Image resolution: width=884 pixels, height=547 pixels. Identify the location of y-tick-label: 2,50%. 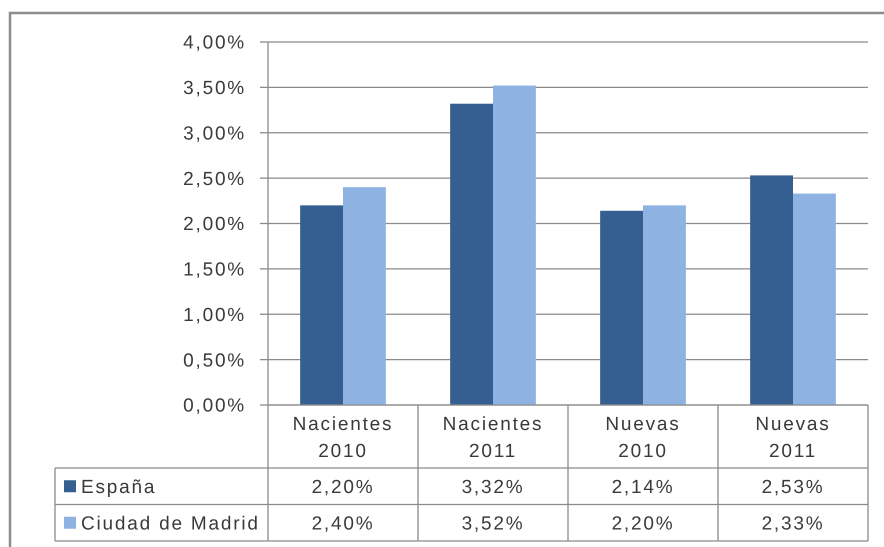
(214, 179).